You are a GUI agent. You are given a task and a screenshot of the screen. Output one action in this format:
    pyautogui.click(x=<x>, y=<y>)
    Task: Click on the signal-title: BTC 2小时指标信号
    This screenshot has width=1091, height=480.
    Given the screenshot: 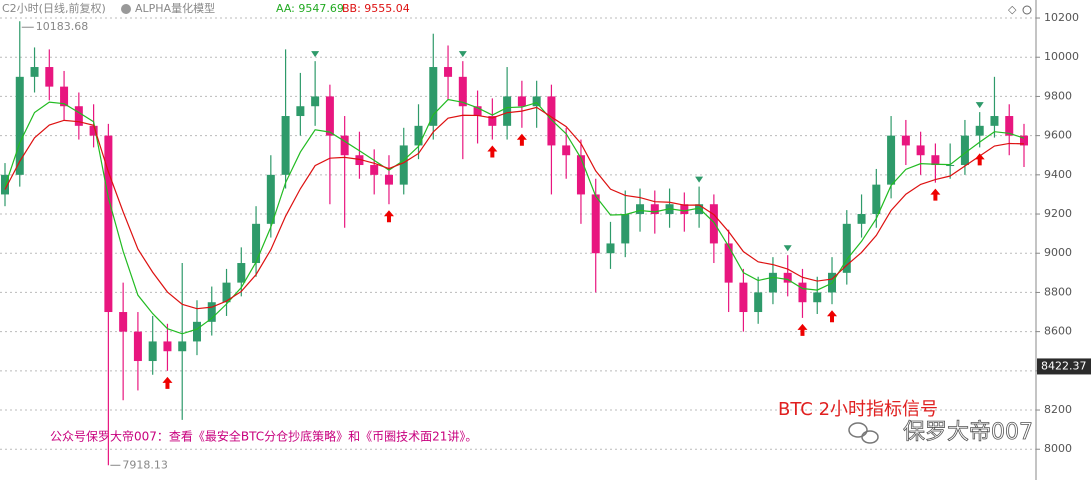 What is the action you would take?
    pyautogui.click(x=858, y=409)
    